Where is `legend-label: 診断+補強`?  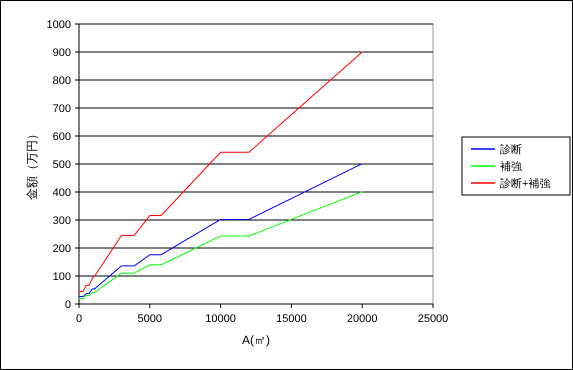
legend-label: 診断+補強 is located at coordinates (525, 183).